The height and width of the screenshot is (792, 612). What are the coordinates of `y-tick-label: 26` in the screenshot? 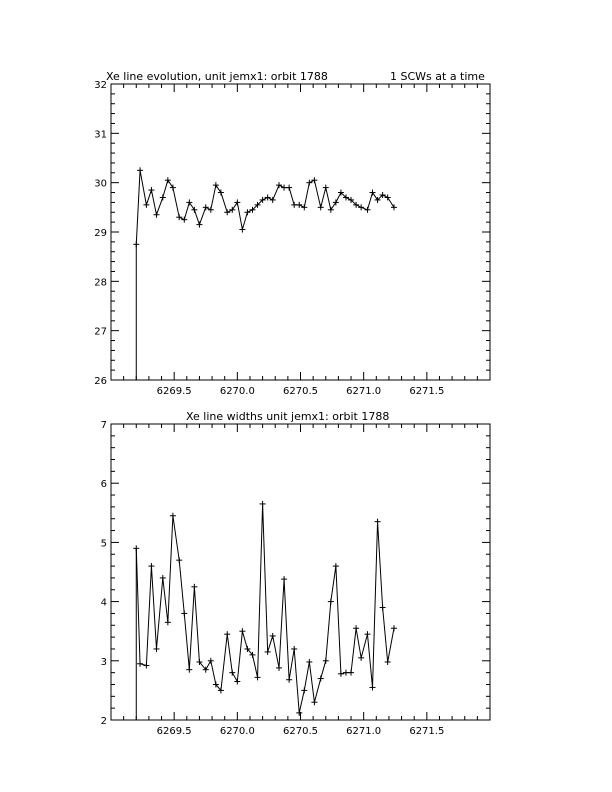 It's located at (100, 381).